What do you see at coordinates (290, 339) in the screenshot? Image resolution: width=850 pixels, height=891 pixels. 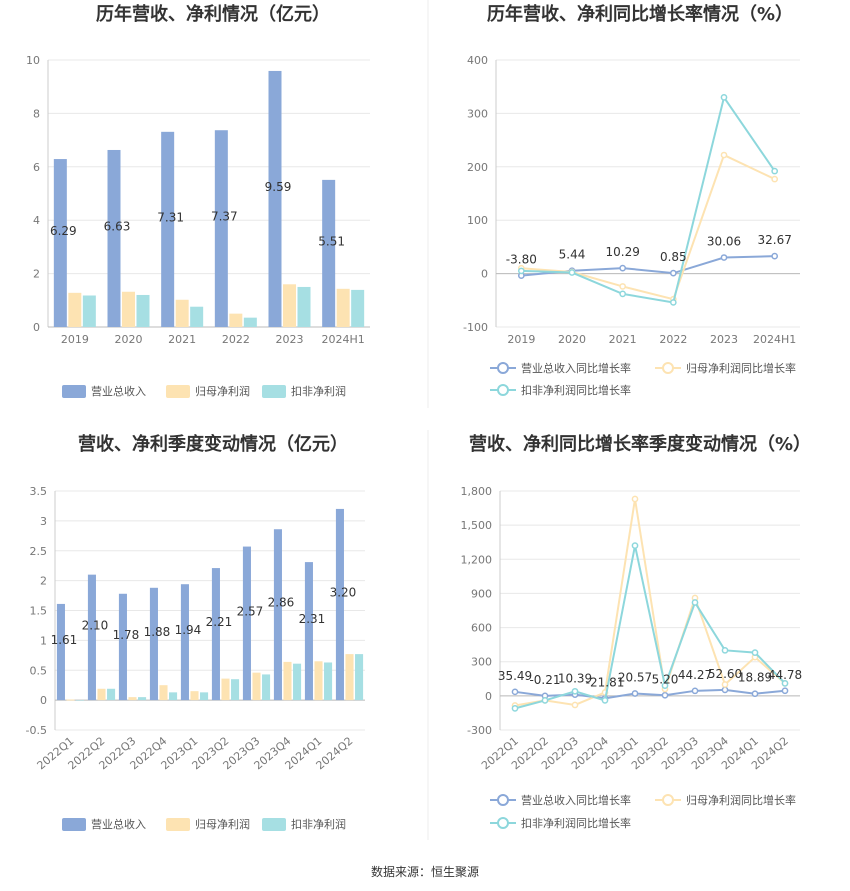 I see `x-tick-label: 2023` at bounding box center [290, 339].